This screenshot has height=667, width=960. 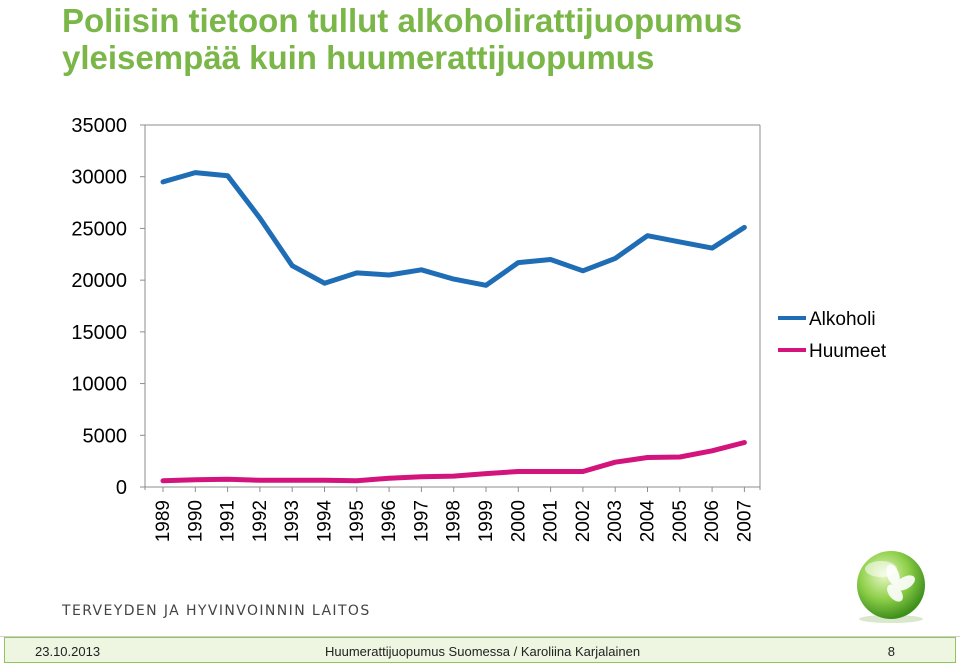 What do you see at coordinates (105, 436) in the screenshot?
I see `y-tick-label: 5000` at bounding box center [105, 436].